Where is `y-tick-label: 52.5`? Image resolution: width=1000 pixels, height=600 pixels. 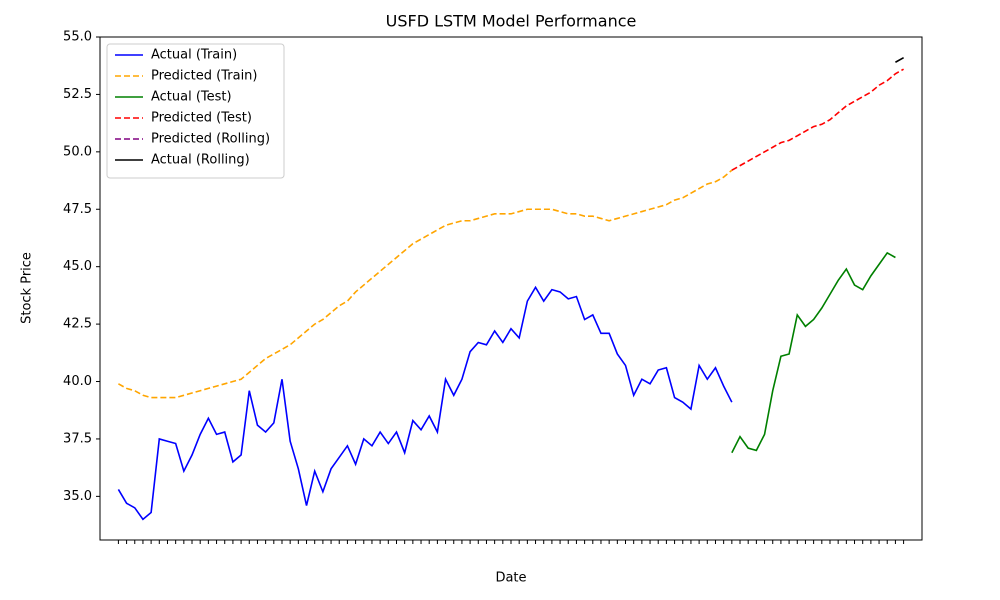
y-tick-label: 52.5 is located at coordinates (77, 94).